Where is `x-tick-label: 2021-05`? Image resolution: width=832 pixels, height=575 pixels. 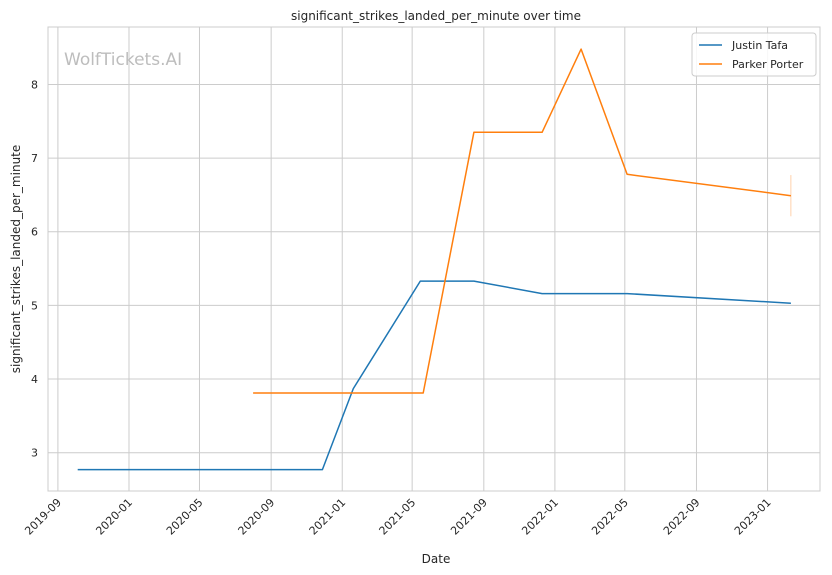 x-tick-label: 2021-05 is located at coordinates (398, 517).